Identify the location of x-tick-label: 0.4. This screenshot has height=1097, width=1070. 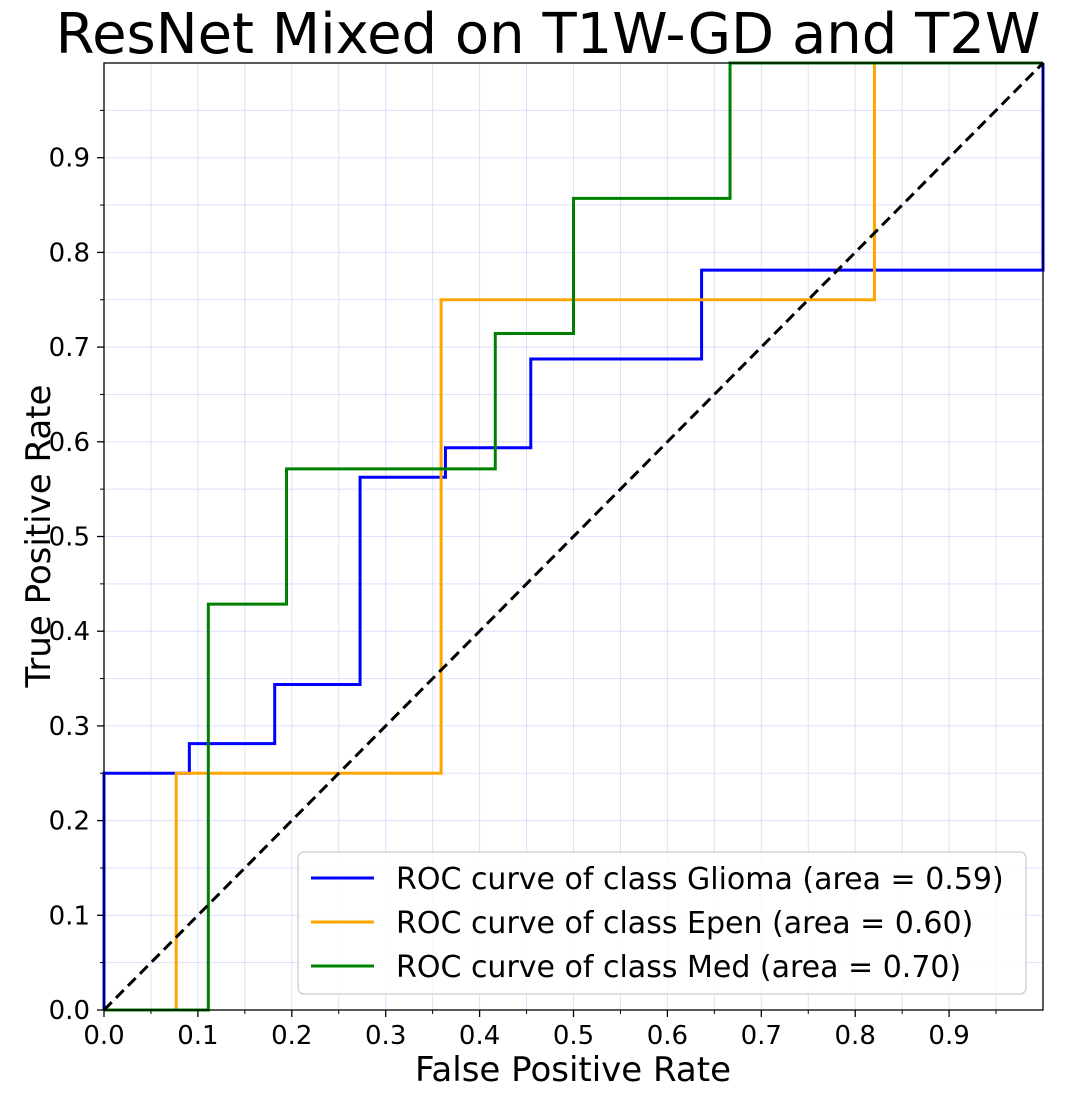
(479, 1036).